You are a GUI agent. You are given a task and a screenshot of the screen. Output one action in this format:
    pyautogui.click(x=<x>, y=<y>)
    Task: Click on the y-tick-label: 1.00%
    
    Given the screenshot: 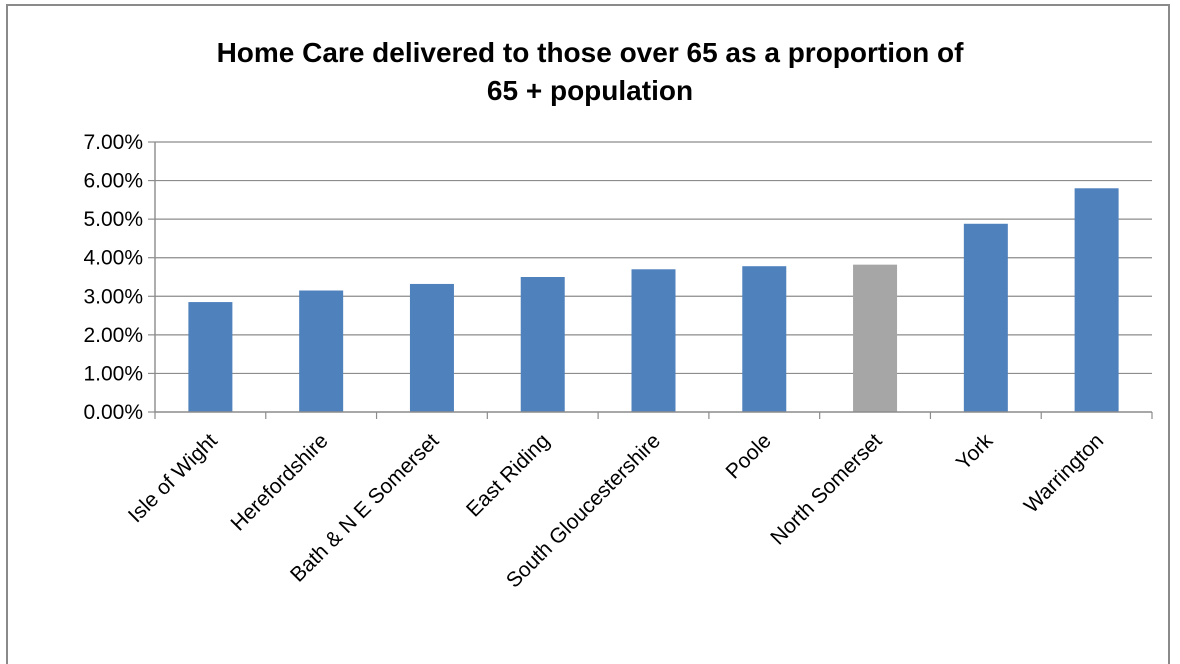 What is the action you would take?
    pyautogui.click(x=113, y=373)
    